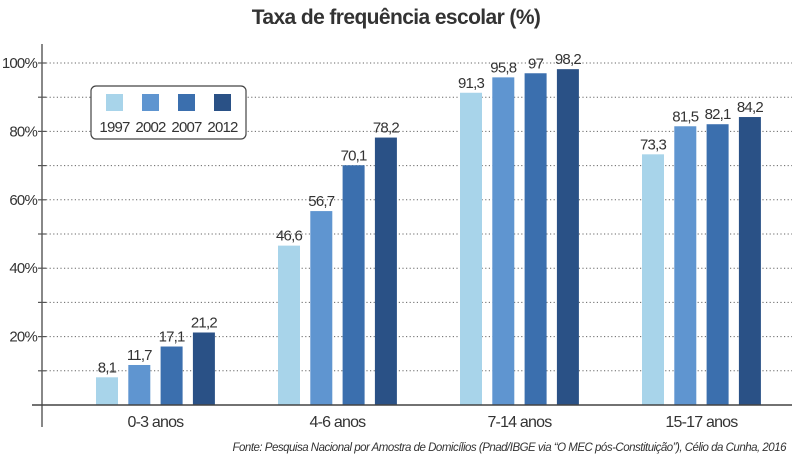  Describe the element at coordinates (150, 102) in the screenshot. I see `legend-swatch-2002` at that location.